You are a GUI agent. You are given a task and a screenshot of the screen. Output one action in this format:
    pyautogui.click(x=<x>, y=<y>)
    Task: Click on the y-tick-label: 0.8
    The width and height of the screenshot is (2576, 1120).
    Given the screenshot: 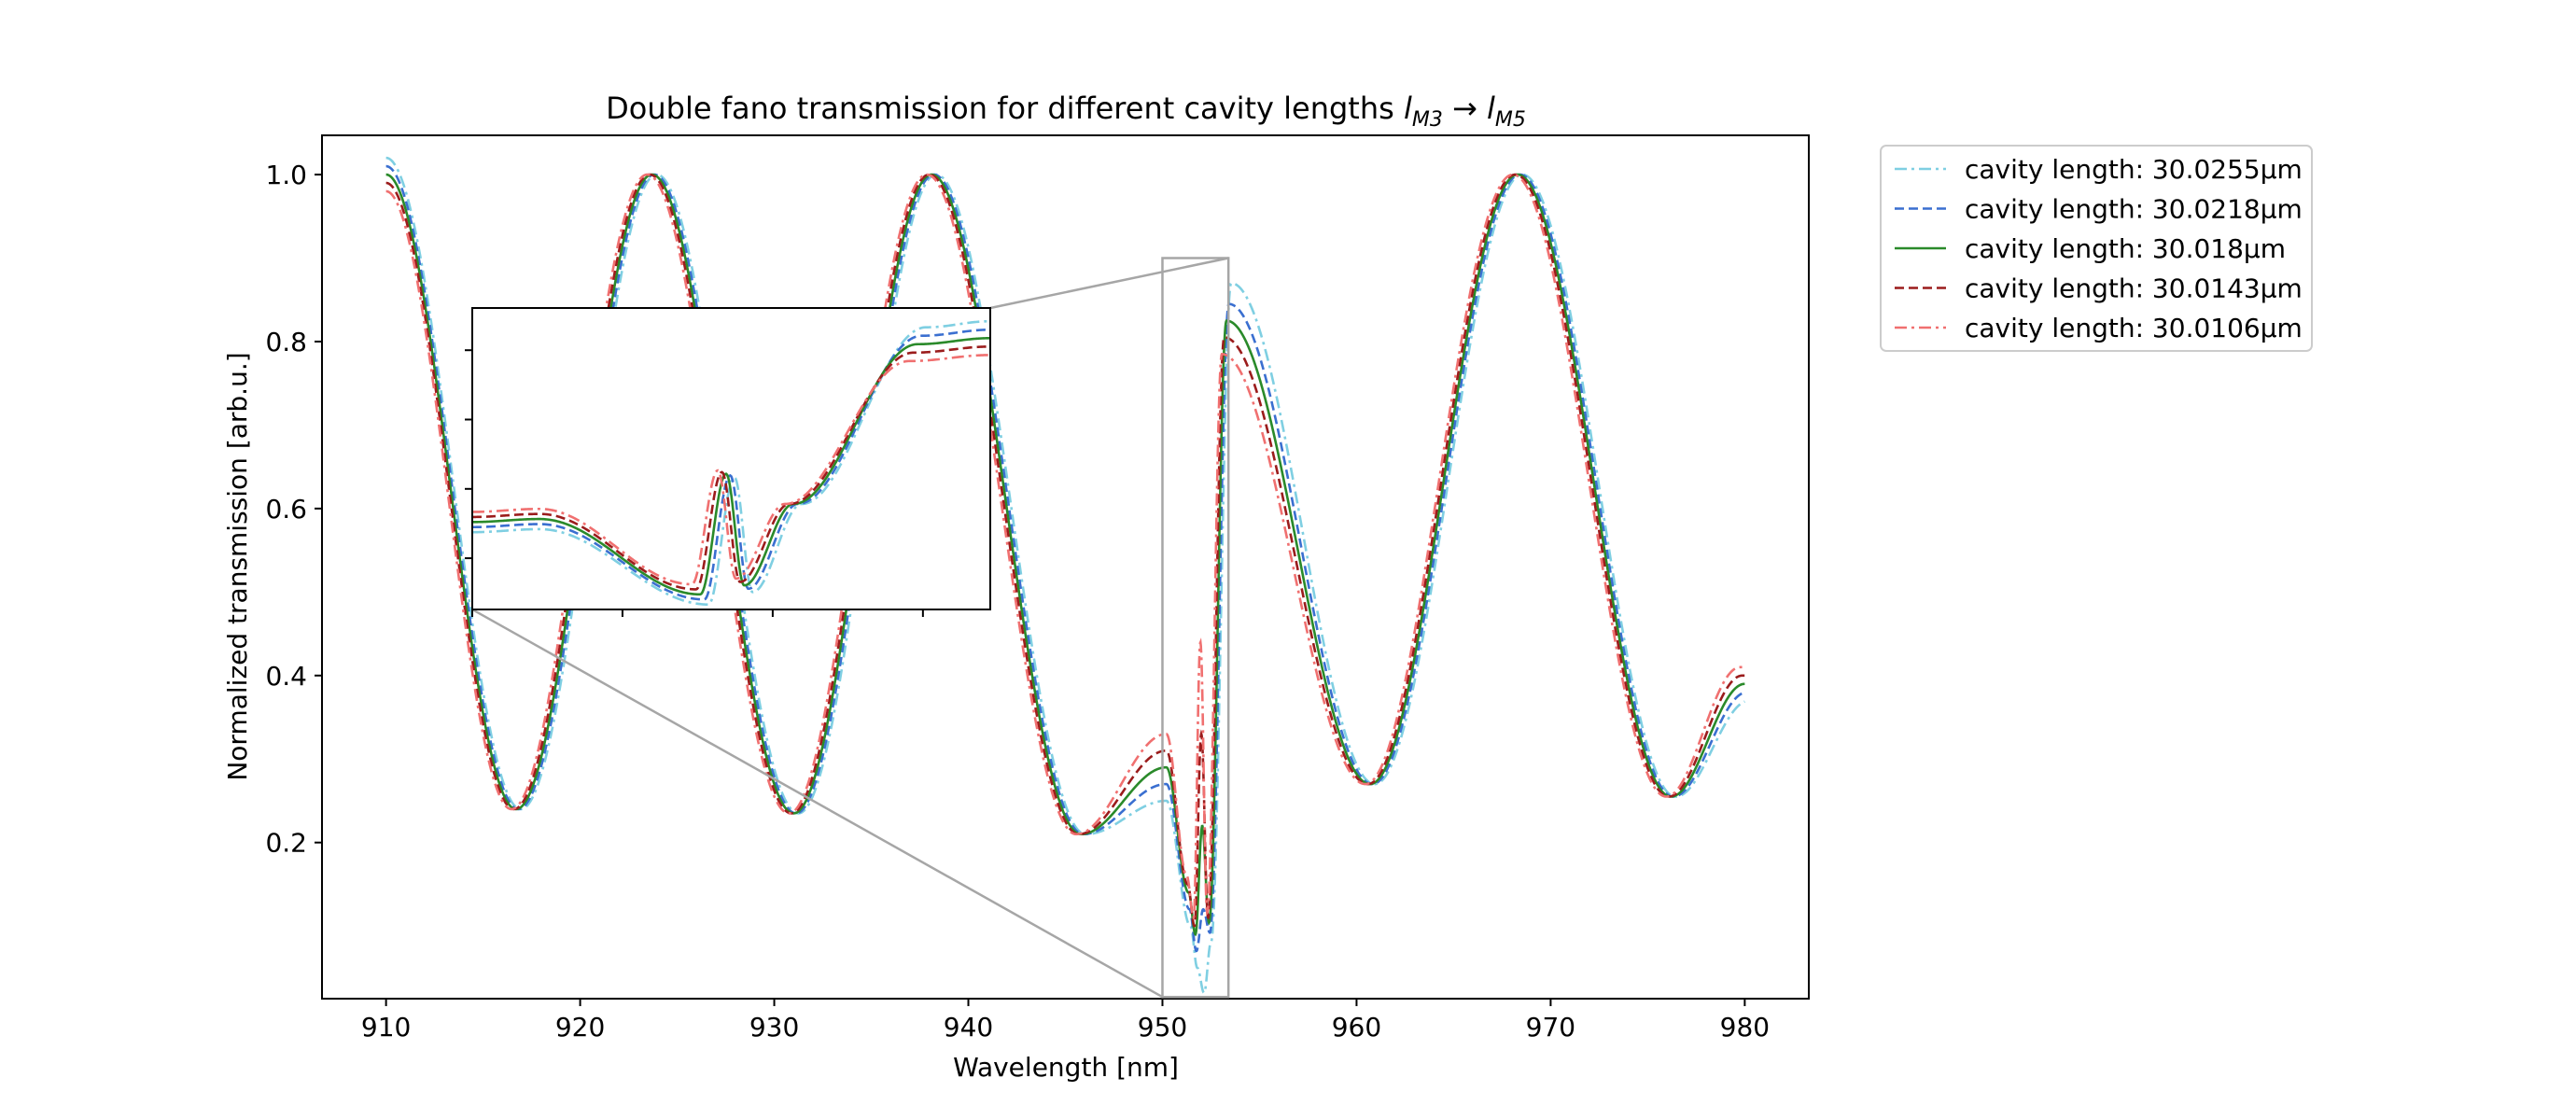 What is the action you would take?
    pyautogui.click(x=286, y=342)
    